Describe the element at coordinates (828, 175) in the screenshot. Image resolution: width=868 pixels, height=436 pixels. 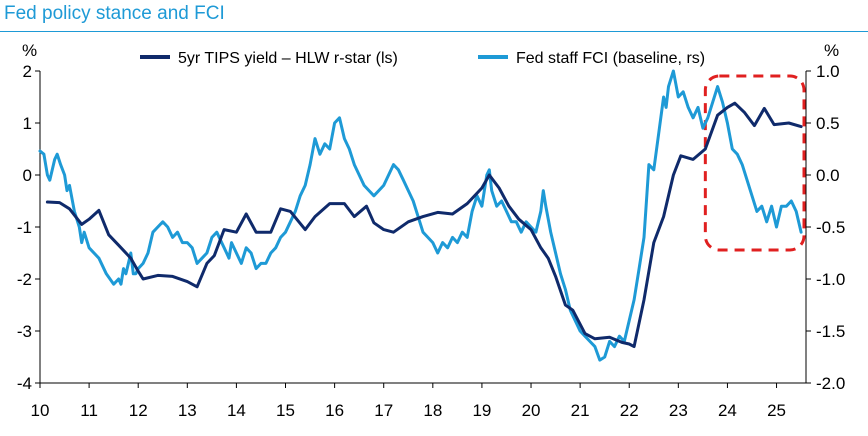
I see `y-right-tick-label: 0.0` at that location.